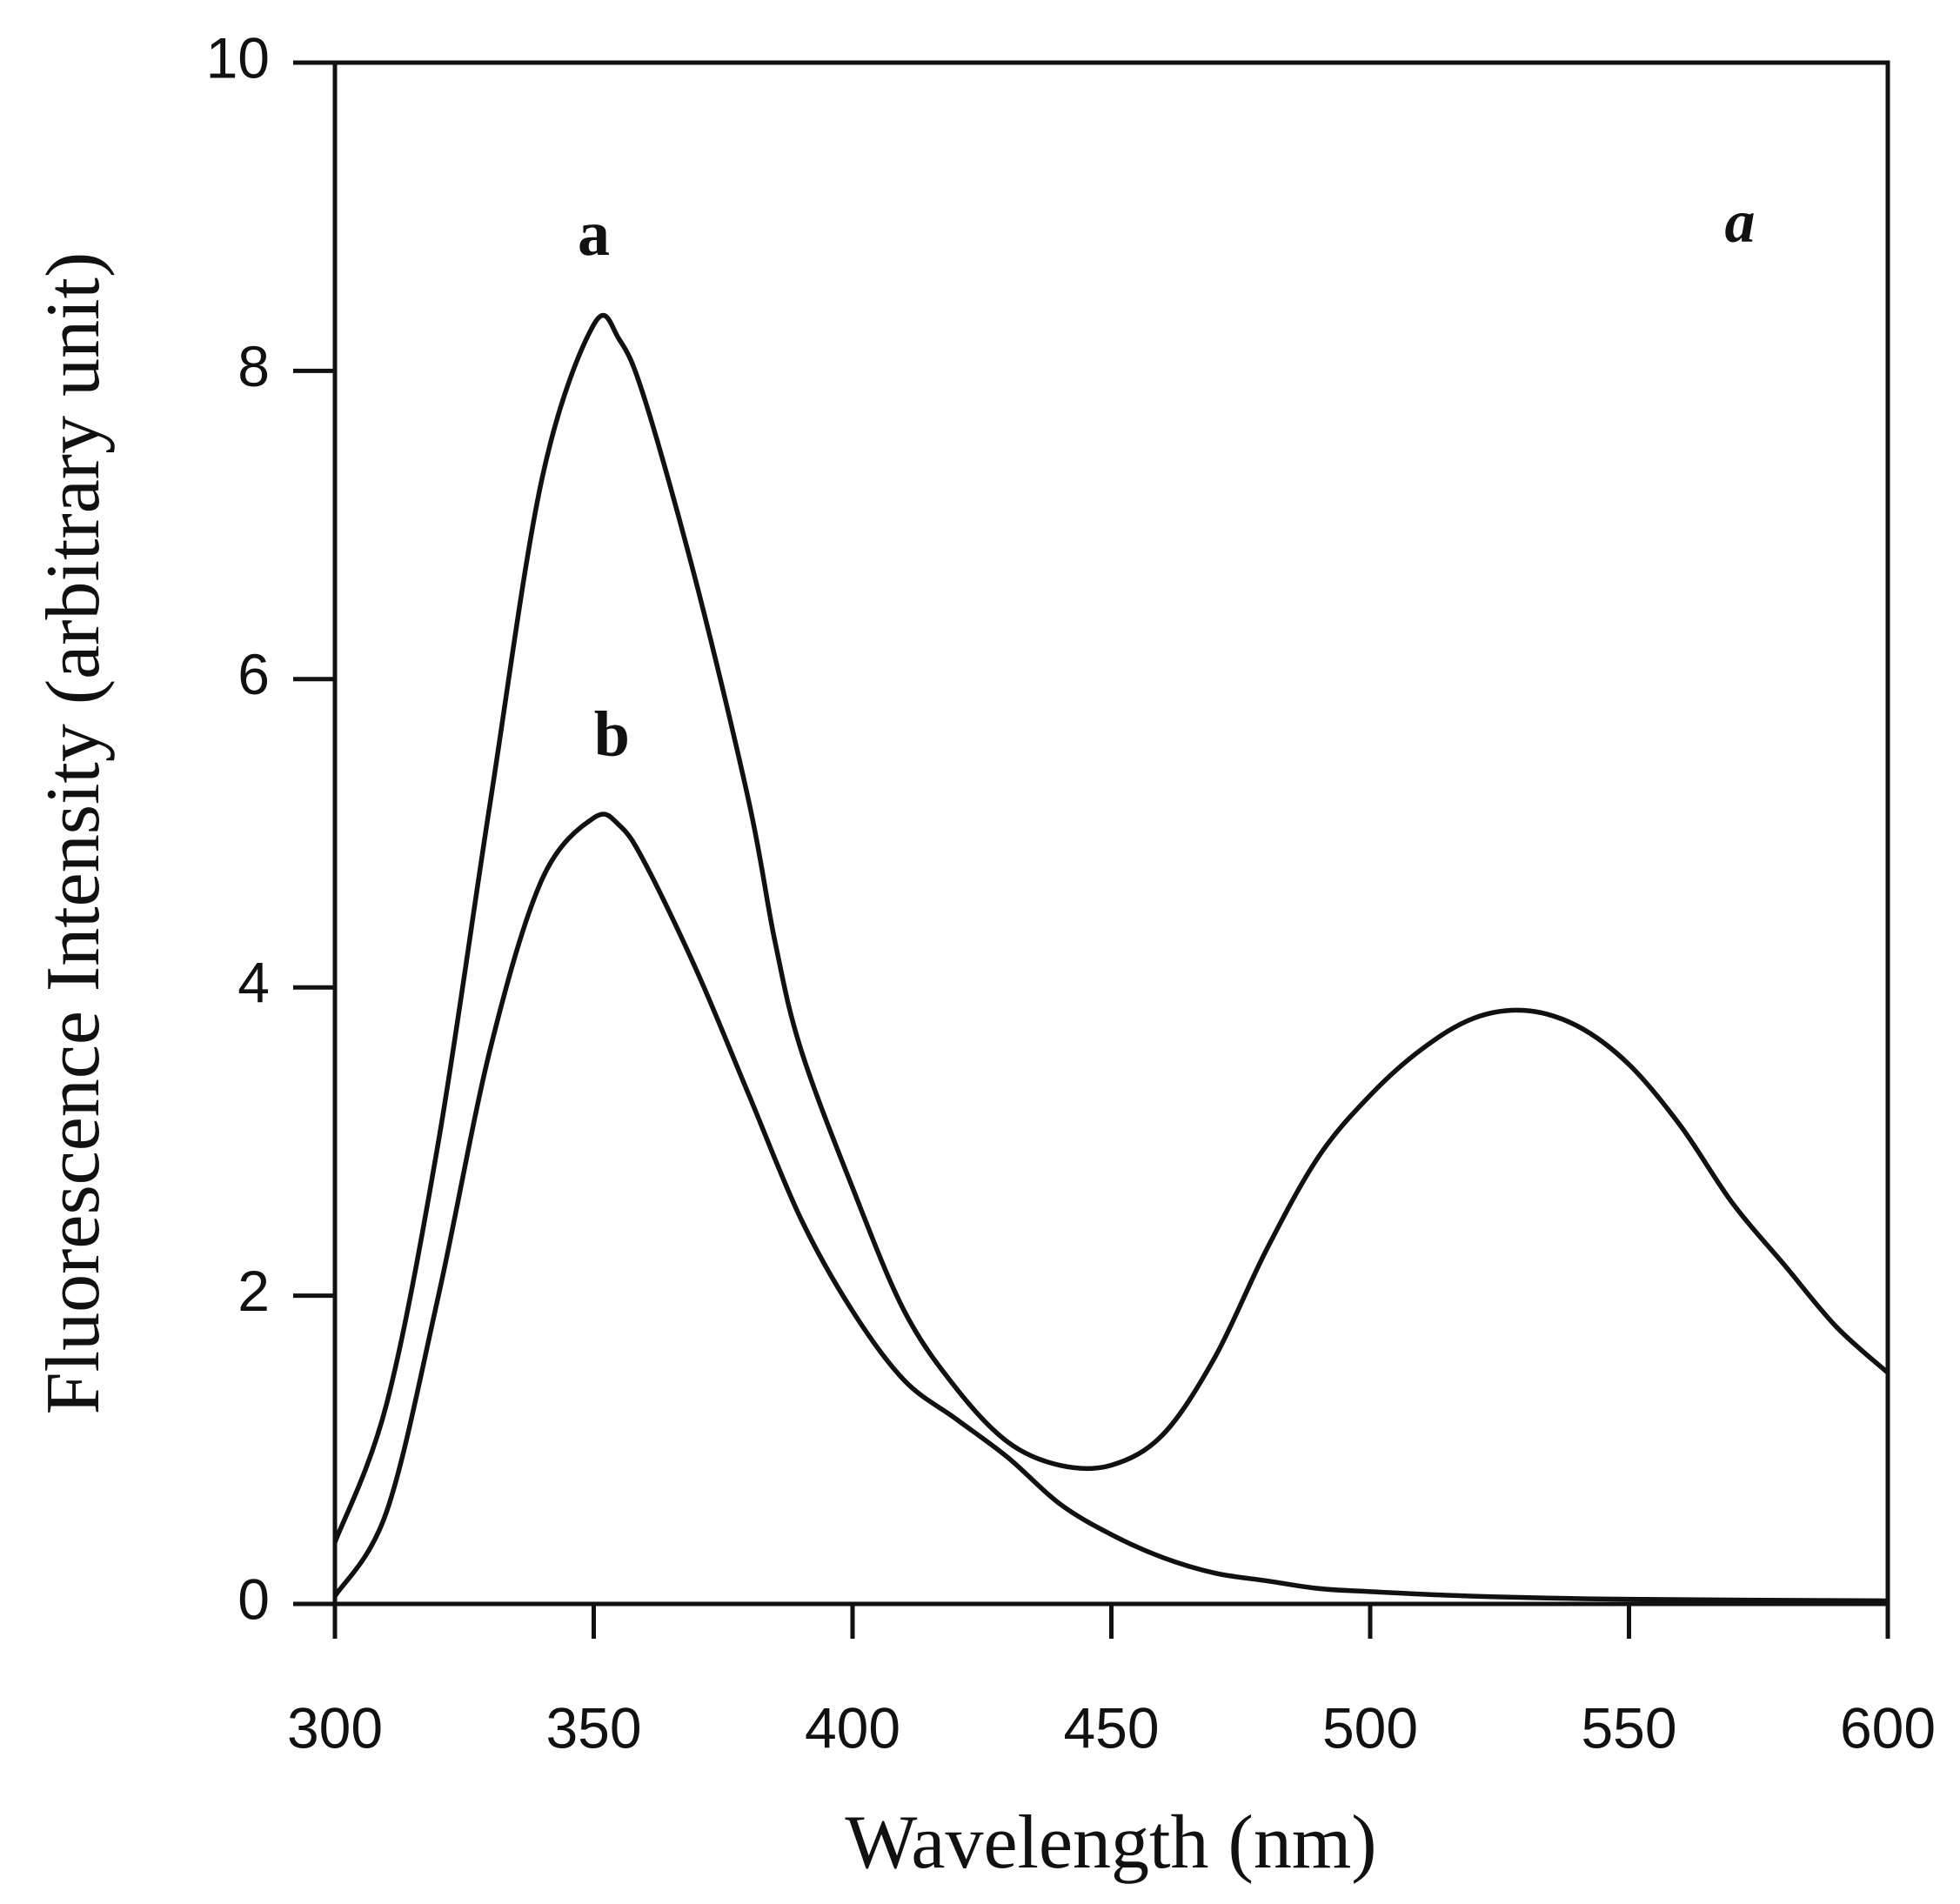 The image size is (1960, 1904). What do you see at coordinates (1111, 1727) in the screenshot?
I see `x-tick-label: 450` at bounding box center [1111, 1727].